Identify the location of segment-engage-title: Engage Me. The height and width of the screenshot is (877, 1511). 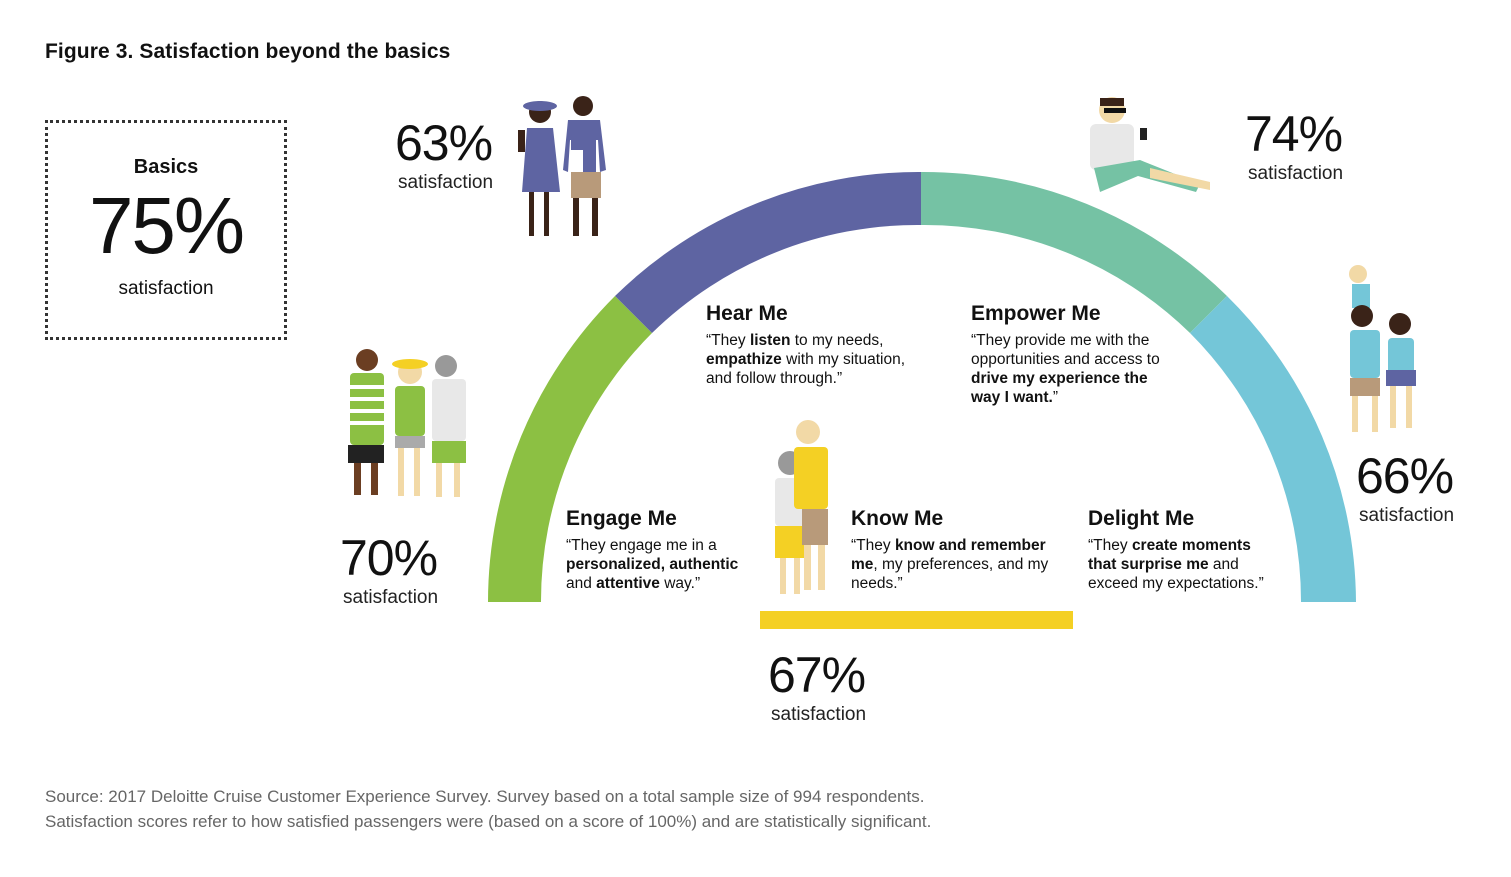
(621, 518).